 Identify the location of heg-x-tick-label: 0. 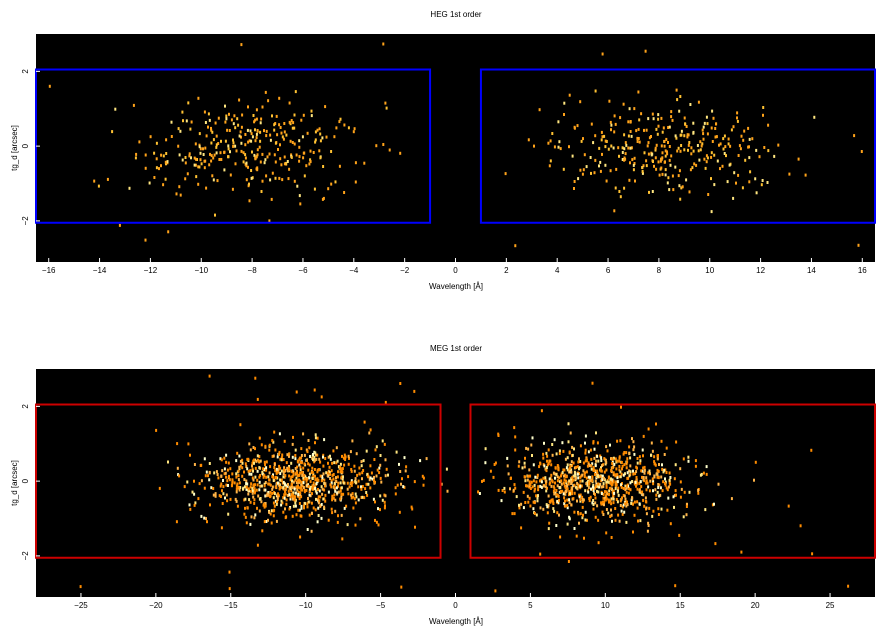
(455, 270).